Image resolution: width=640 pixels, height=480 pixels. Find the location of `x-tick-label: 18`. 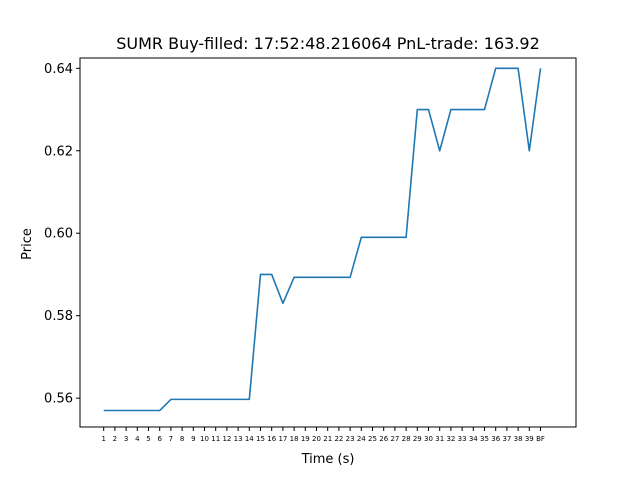

x-tick-label: 18 is located at coordinates (294, 439).